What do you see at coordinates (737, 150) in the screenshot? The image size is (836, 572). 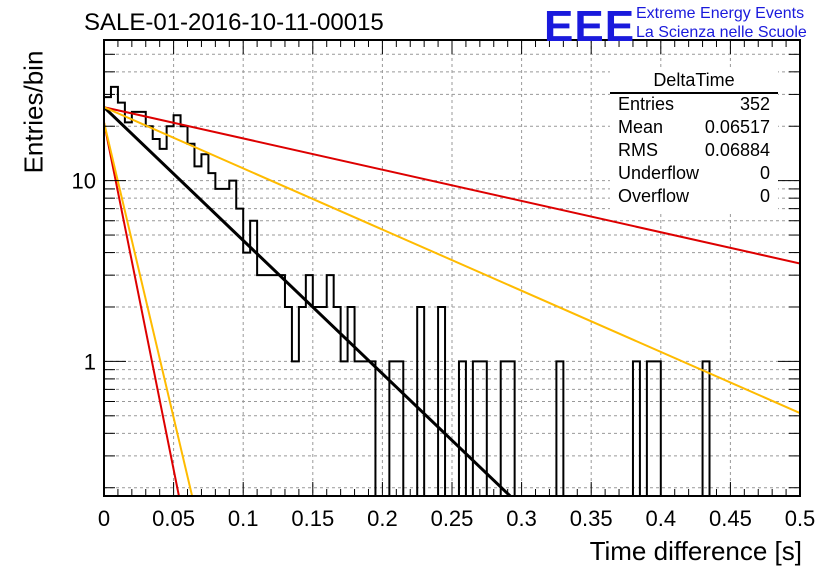 I see `stats-value: 0.06884` at bounding box center [737, 150].